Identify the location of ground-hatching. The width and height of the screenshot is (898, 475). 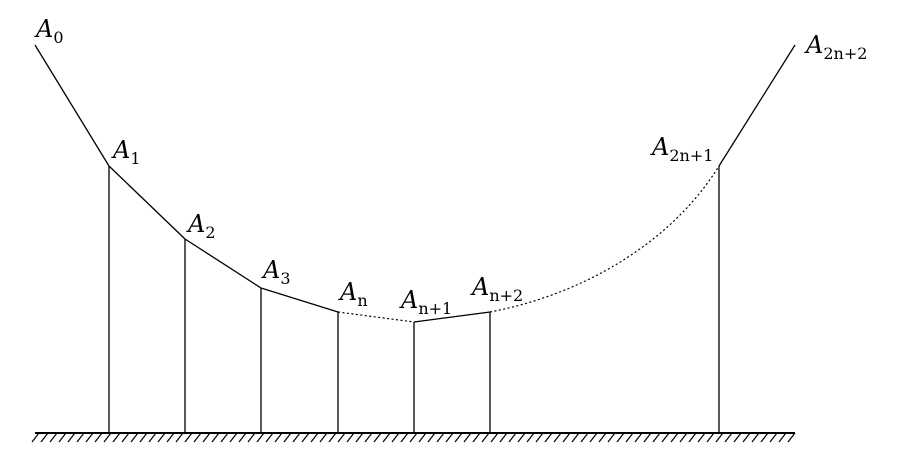
(413, 437).